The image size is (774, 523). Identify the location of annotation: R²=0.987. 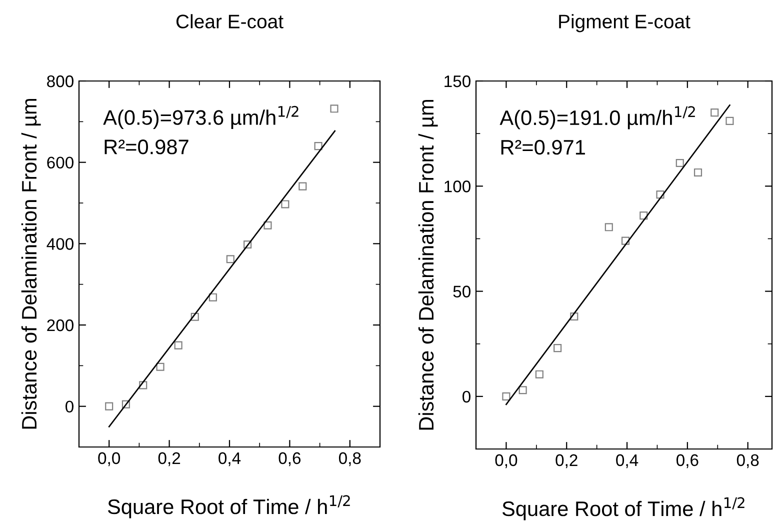
(146, 147).